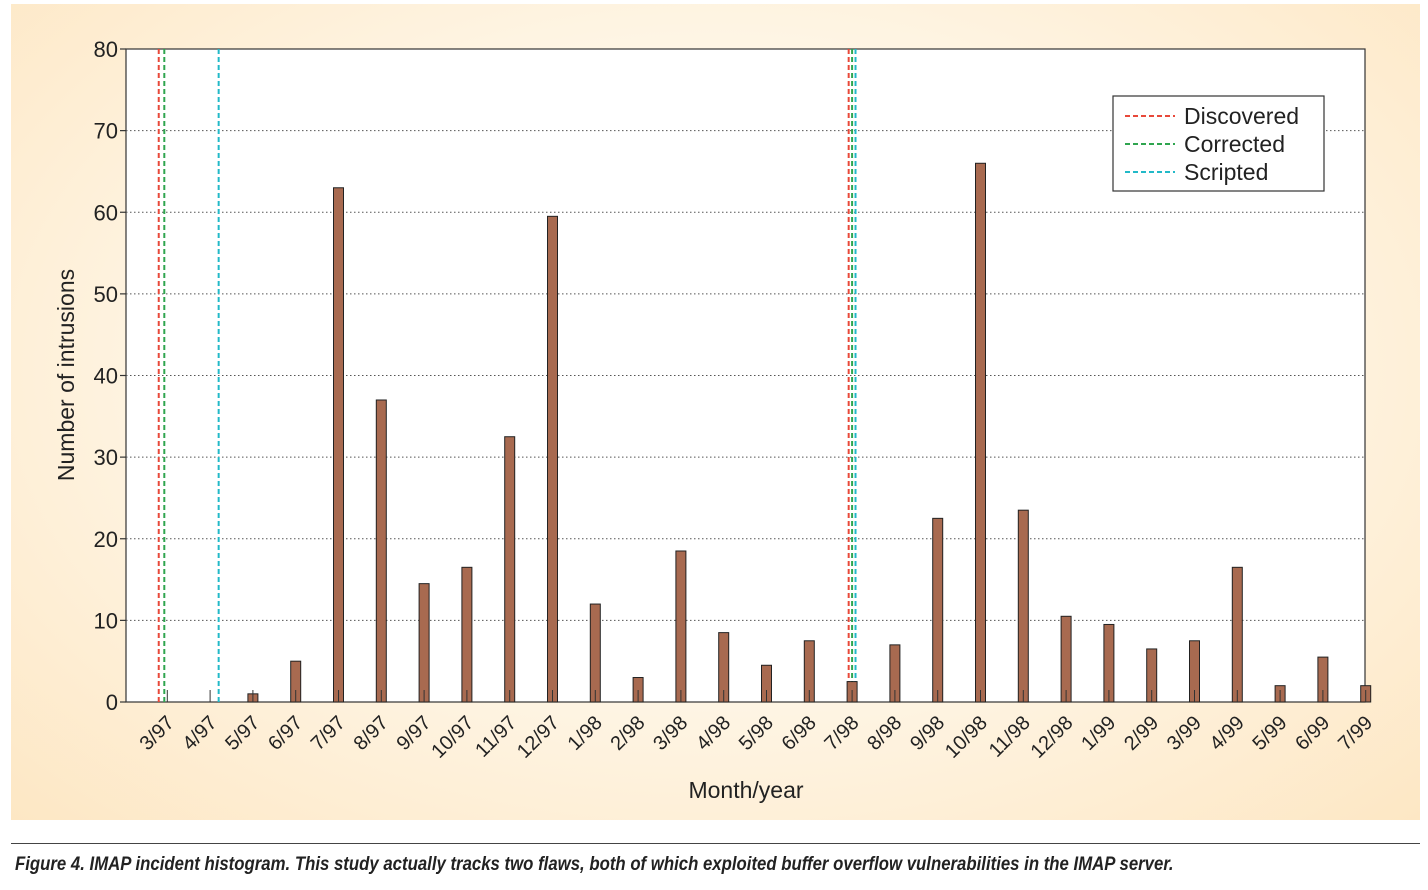 The image size is (1428, 890). Describe the element at coordinates (452, 737) in the screenshot. I see `x-tick-label: 10/97` at that location.